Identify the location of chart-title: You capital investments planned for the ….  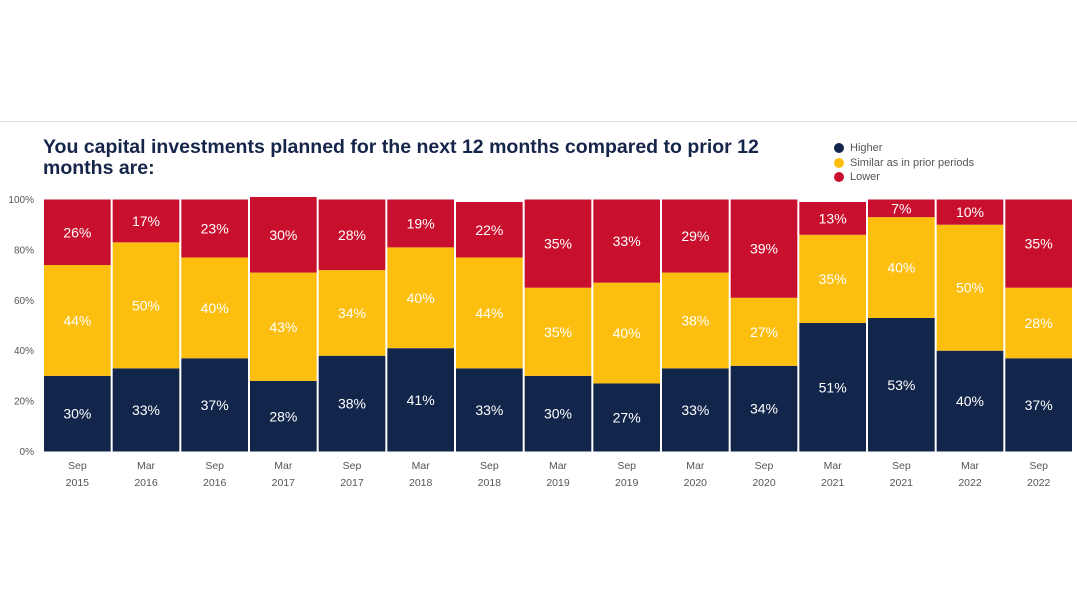
(401, 157).